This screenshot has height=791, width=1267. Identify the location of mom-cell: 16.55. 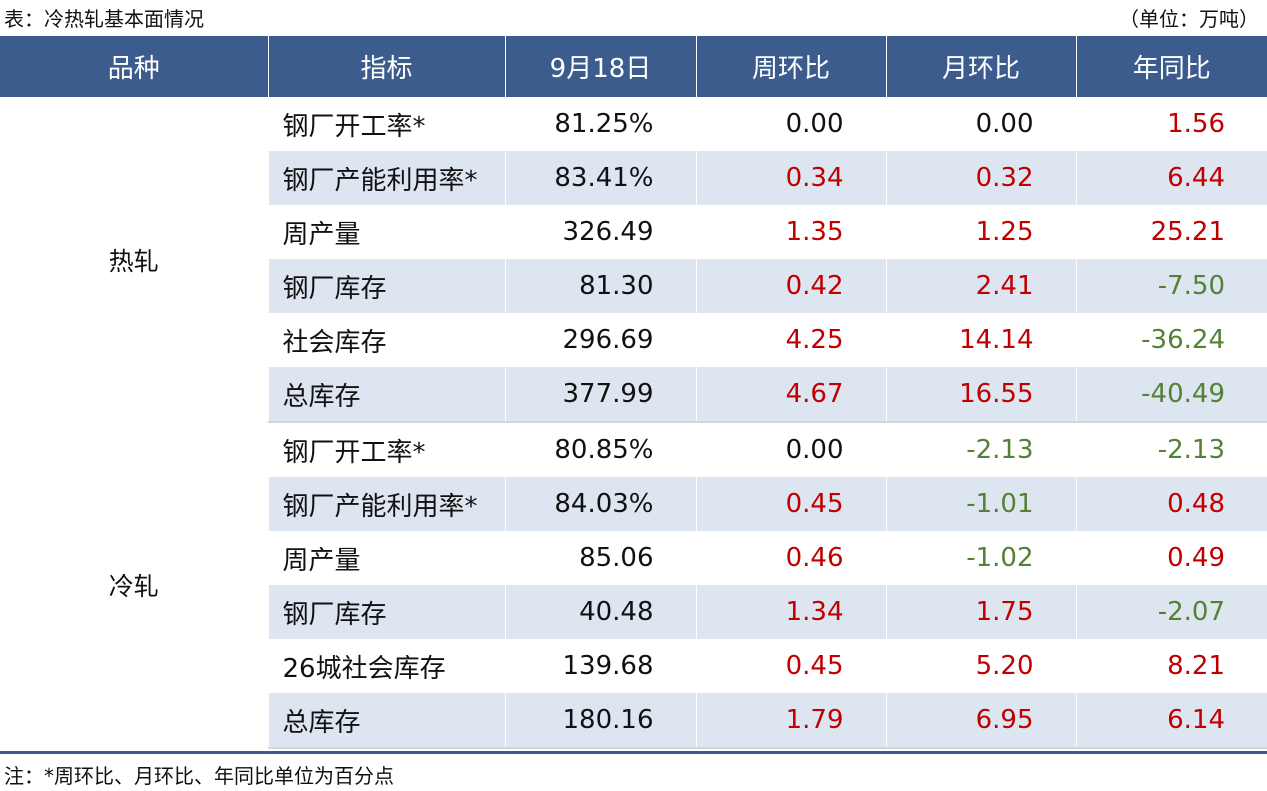
(981, 395).